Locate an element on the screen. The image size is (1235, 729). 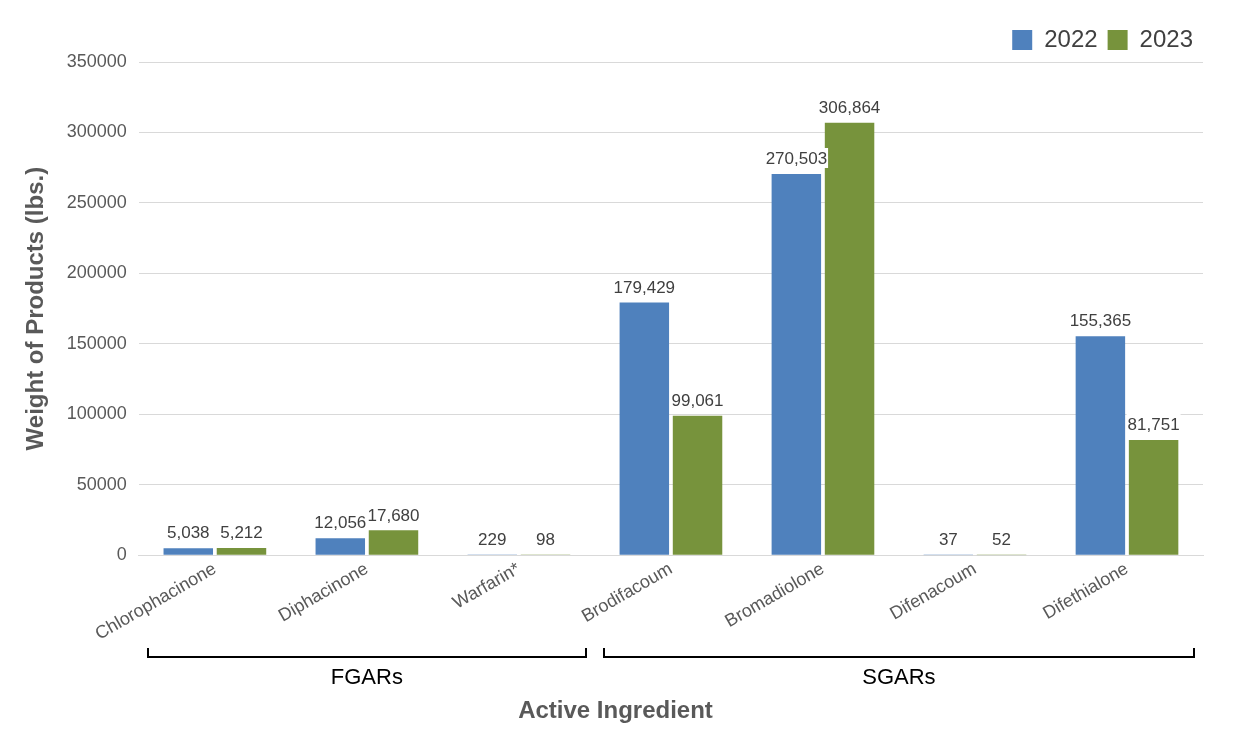
legend-label: 2022 is located at coordinates (1071, 38).